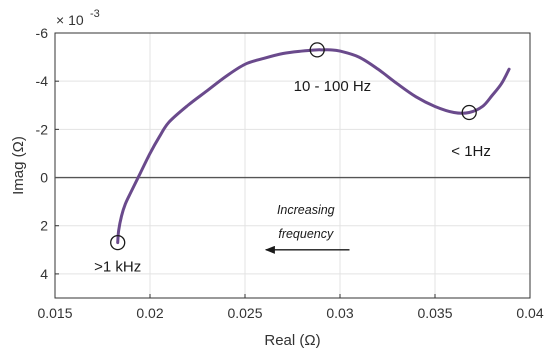  What do you see at coordinates (339, 313) in the screenshot?
I see `x-tick-label: 0.03` at bounding box center [339, 313].